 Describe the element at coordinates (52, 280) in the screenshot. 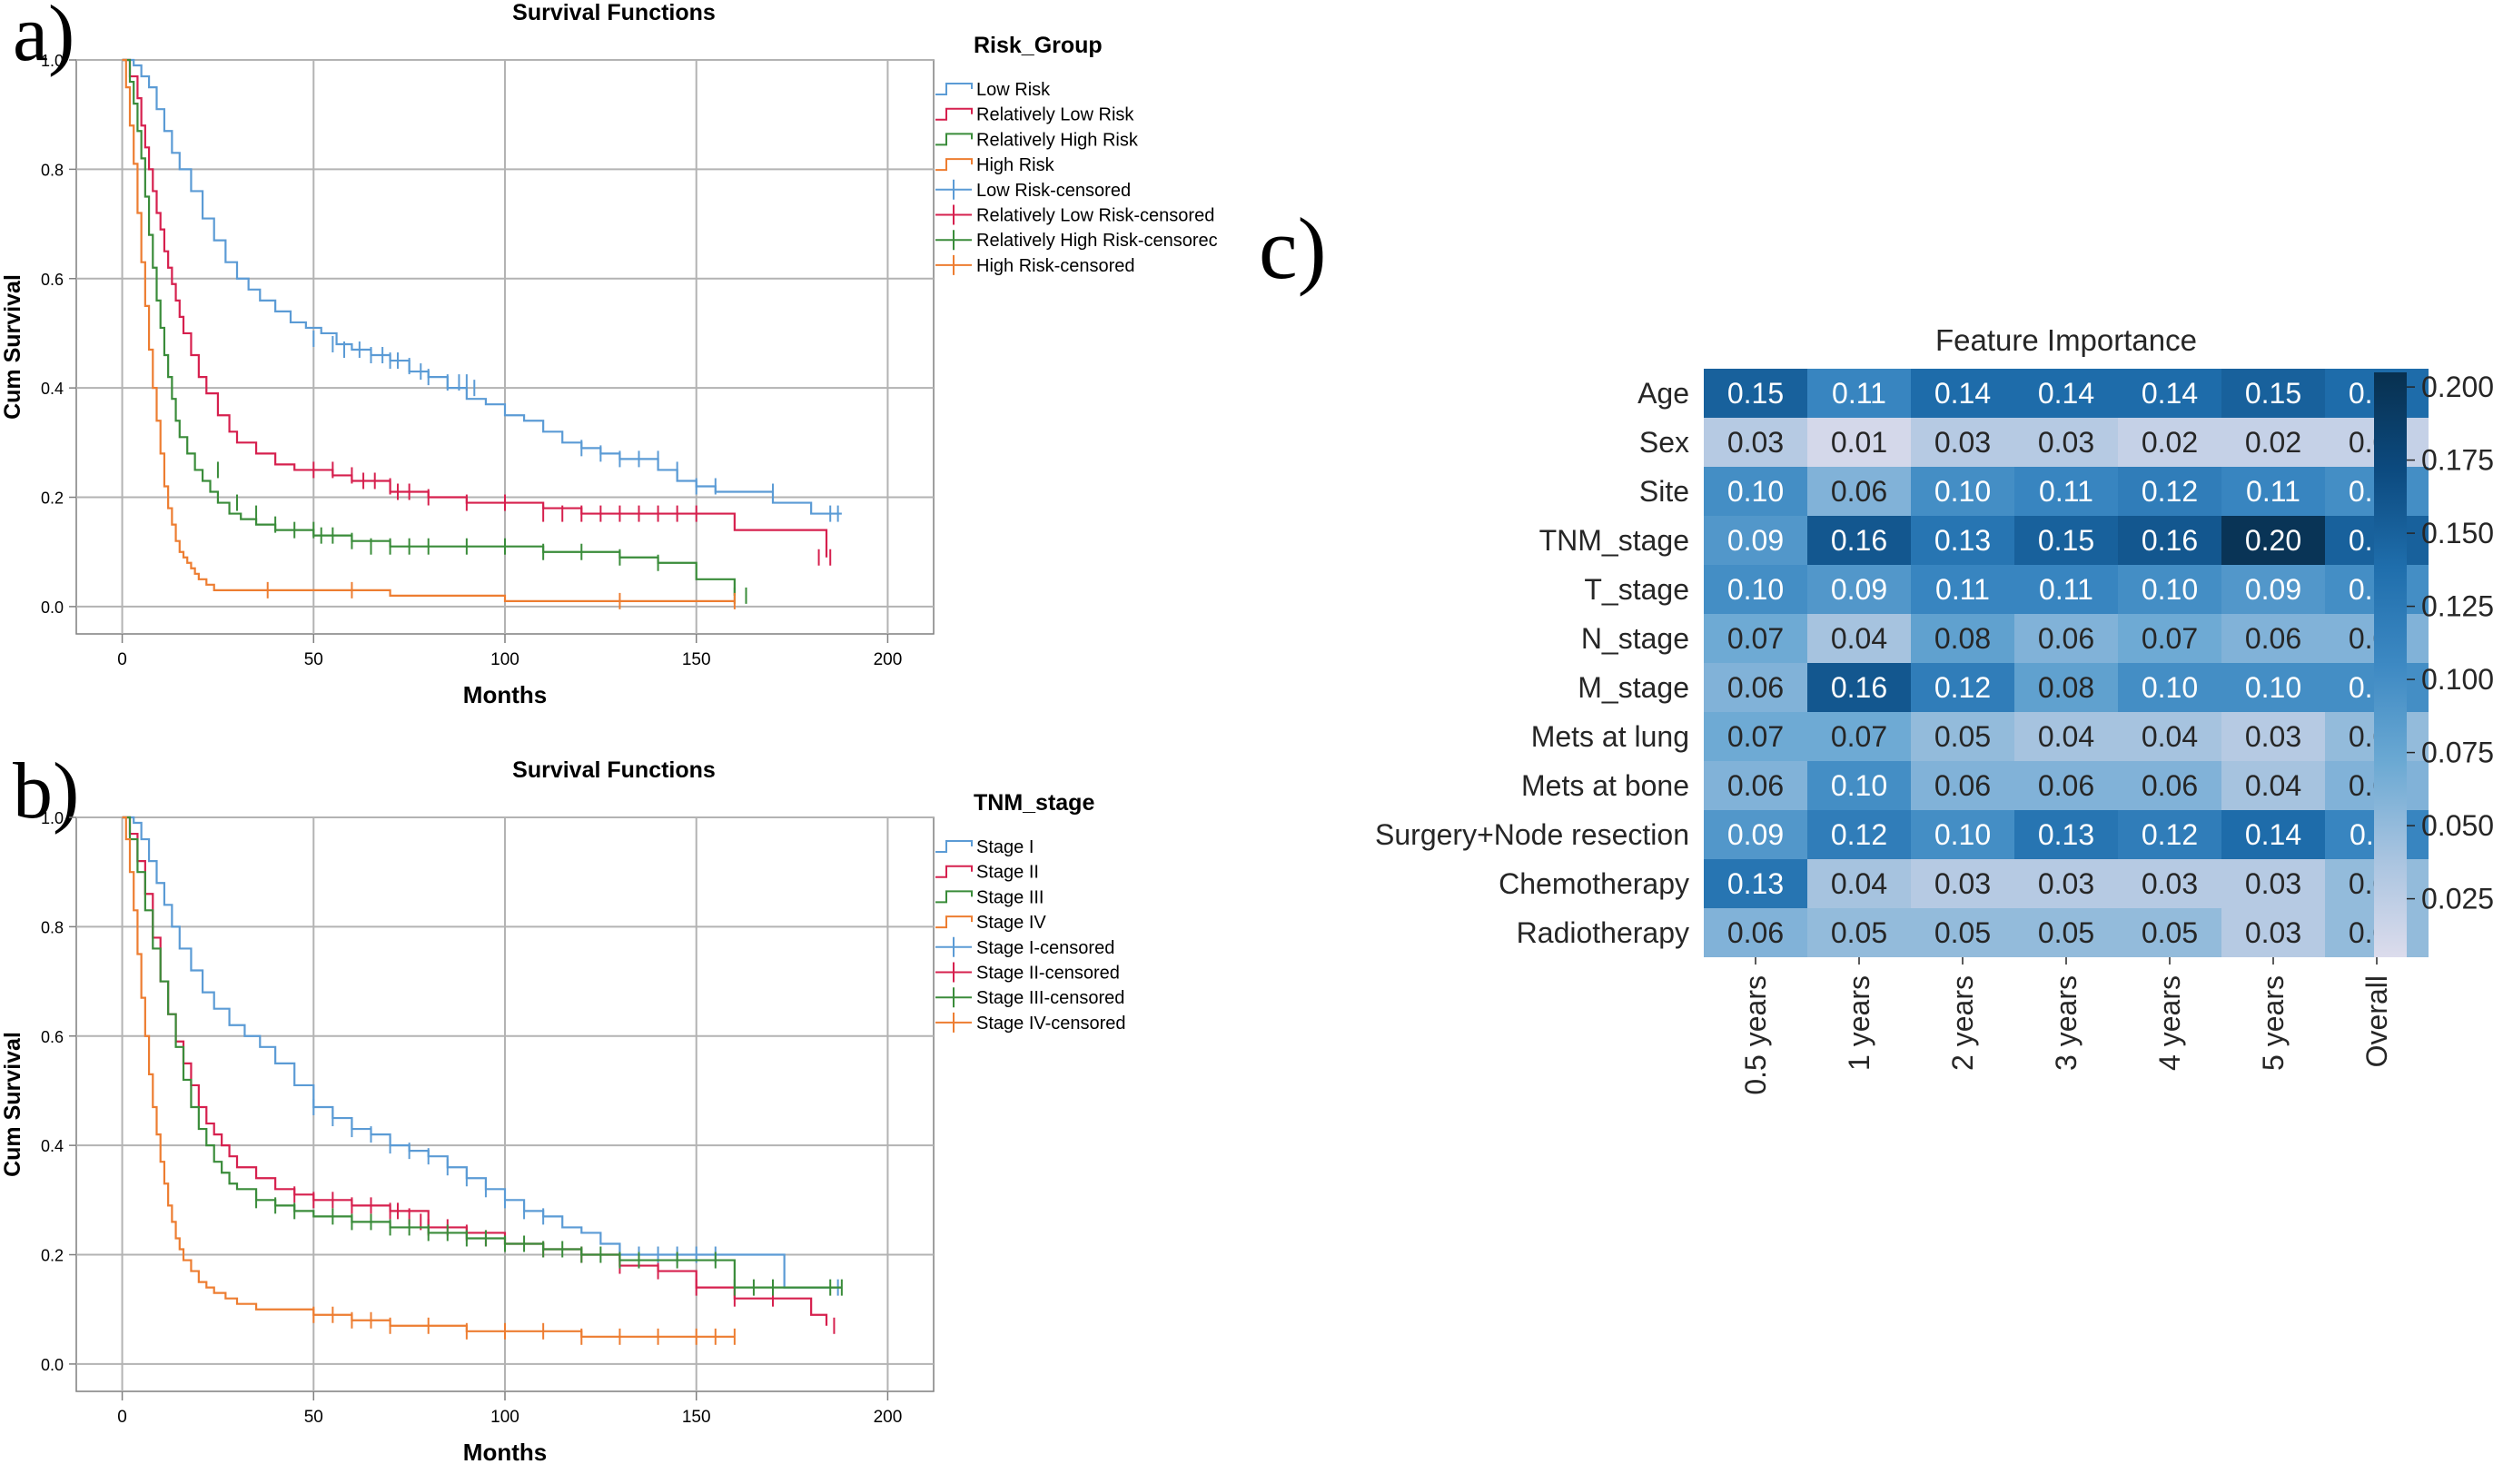

I see `y-tick-label: 0.6` at that location.